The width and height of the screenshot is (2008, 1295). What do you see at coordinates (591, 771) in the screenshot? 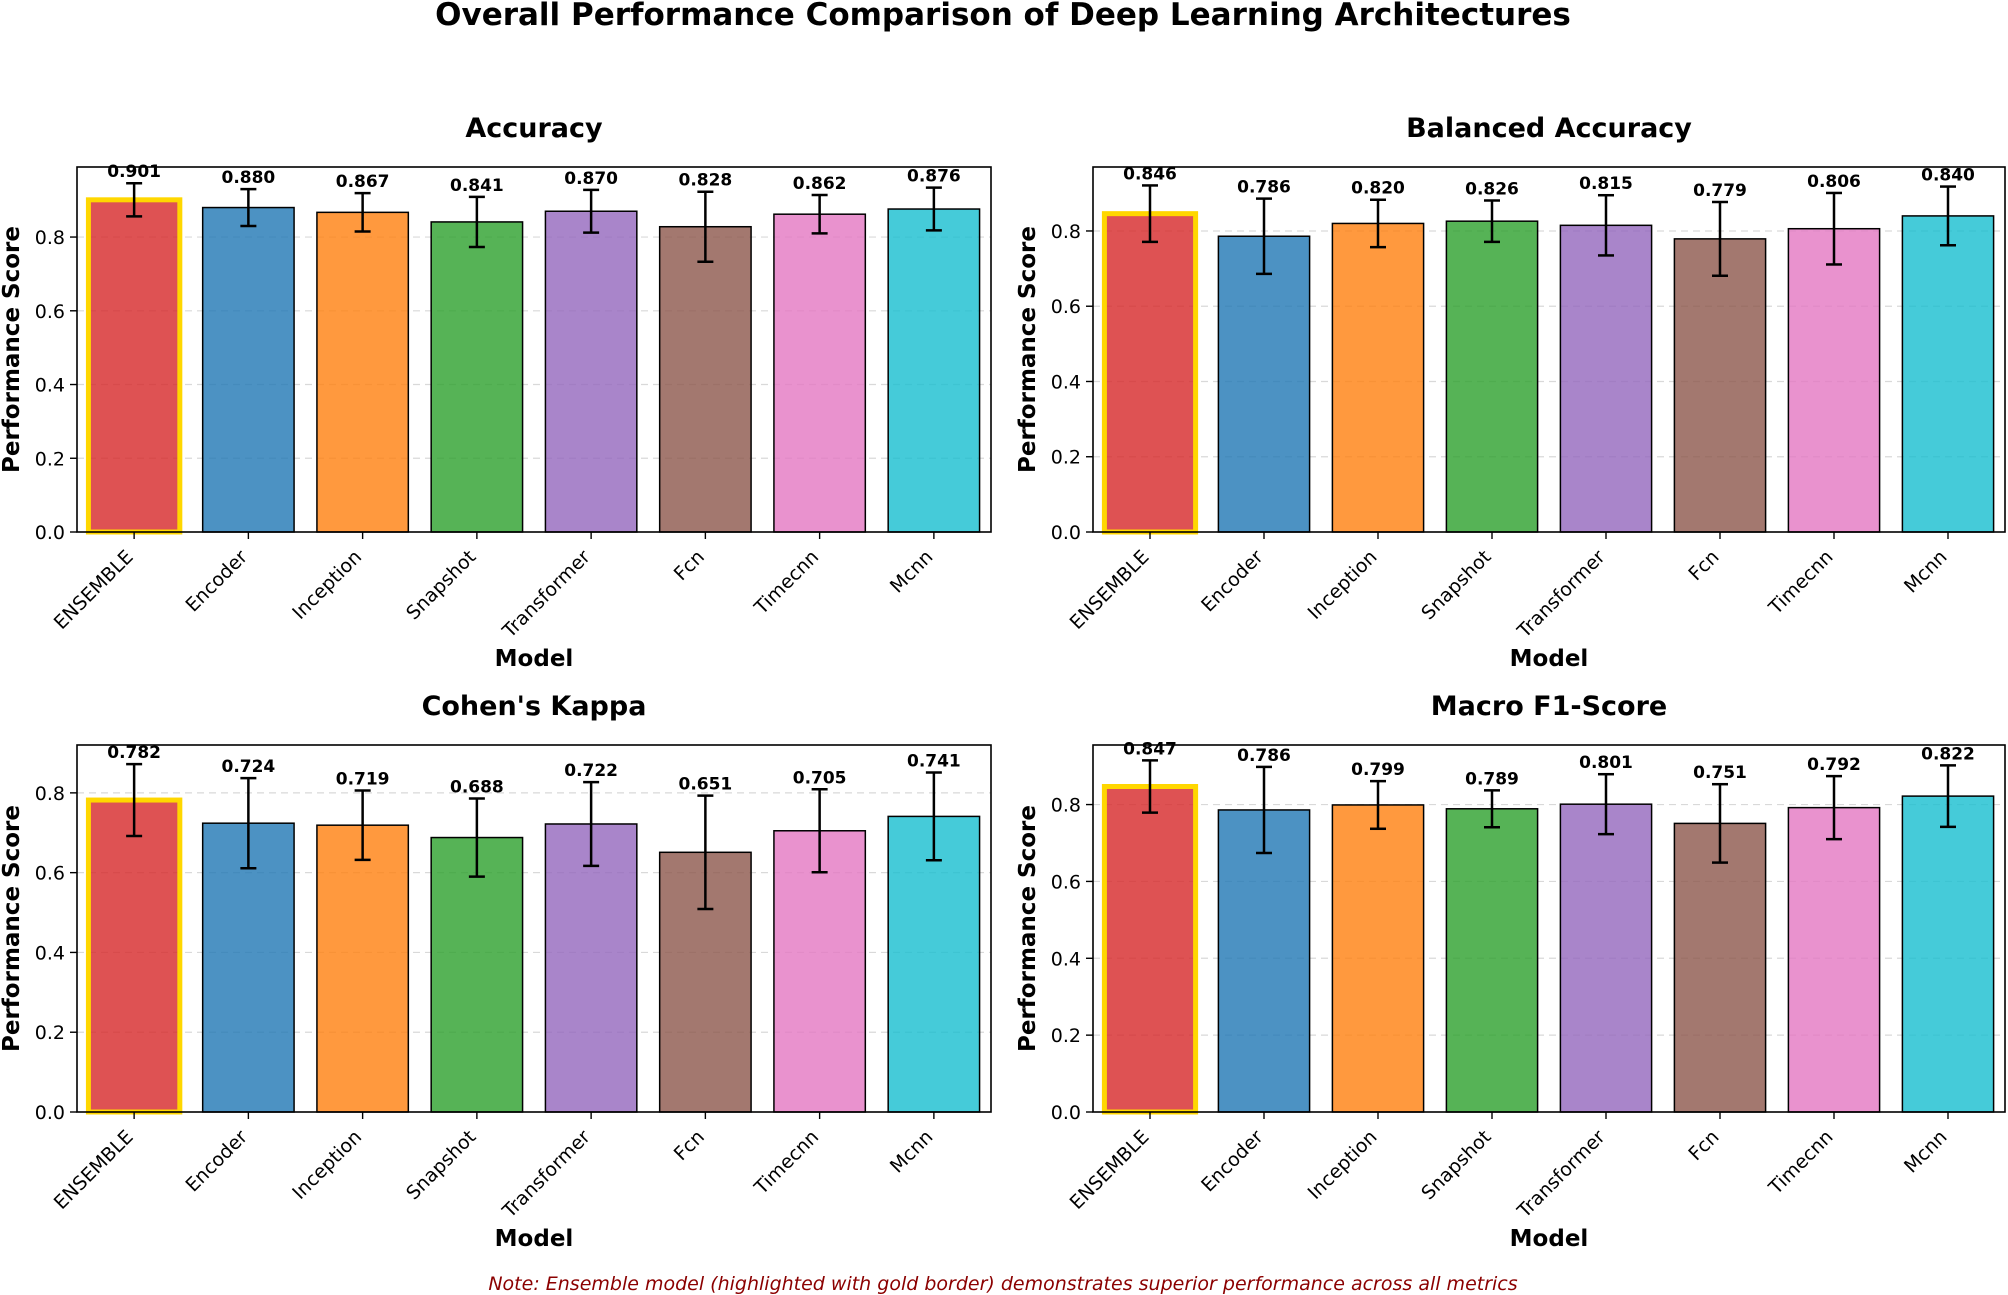
I see `data-label: 0.722` at bounding box center [591, 771].